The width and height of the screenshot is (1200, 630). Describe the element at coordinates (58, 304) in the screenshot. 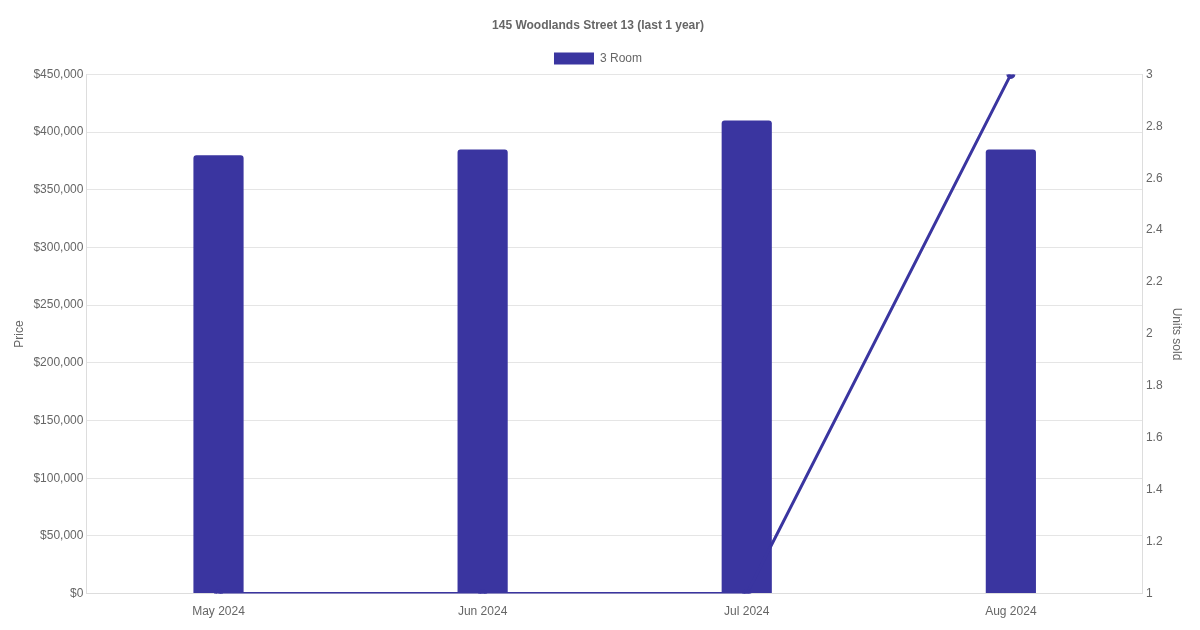

I see `y-tick-label: $250,000` at that location.